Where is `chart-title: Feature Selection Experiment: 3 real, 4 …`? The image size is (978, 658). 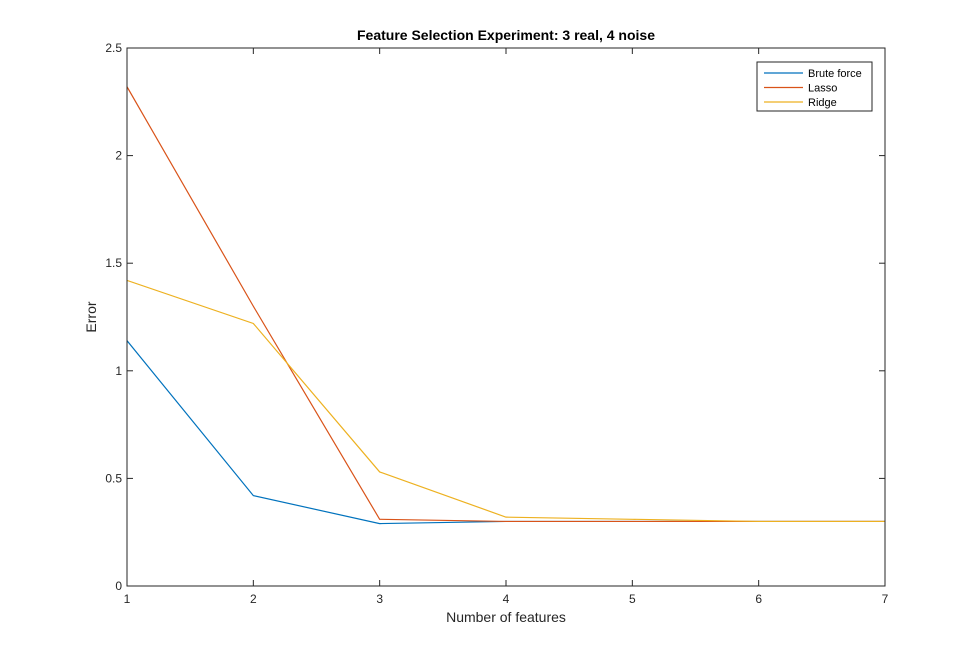
chart-title: Feature Selection Experiment: 3 real, 4 … is located at coordinates (506, 35).